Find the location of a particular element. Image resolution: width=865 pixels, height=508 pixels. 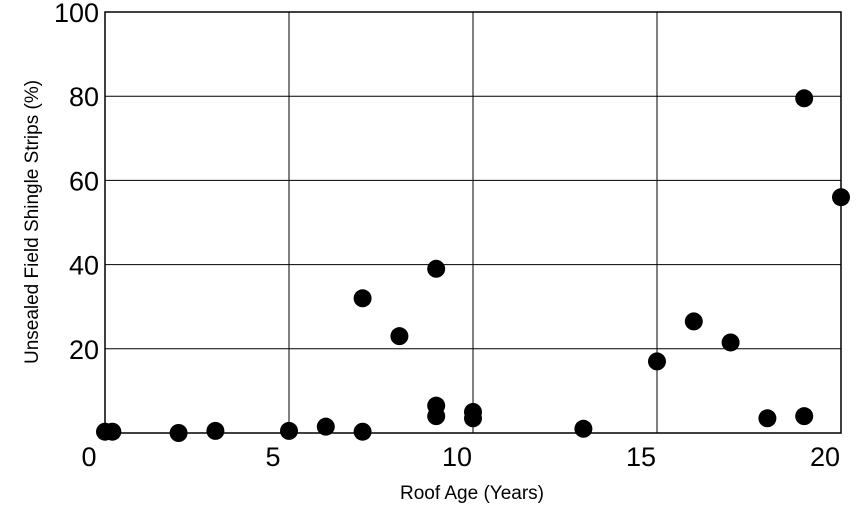

x-axis-label: Roof Age (Years) is located at coordinates (472, 493).